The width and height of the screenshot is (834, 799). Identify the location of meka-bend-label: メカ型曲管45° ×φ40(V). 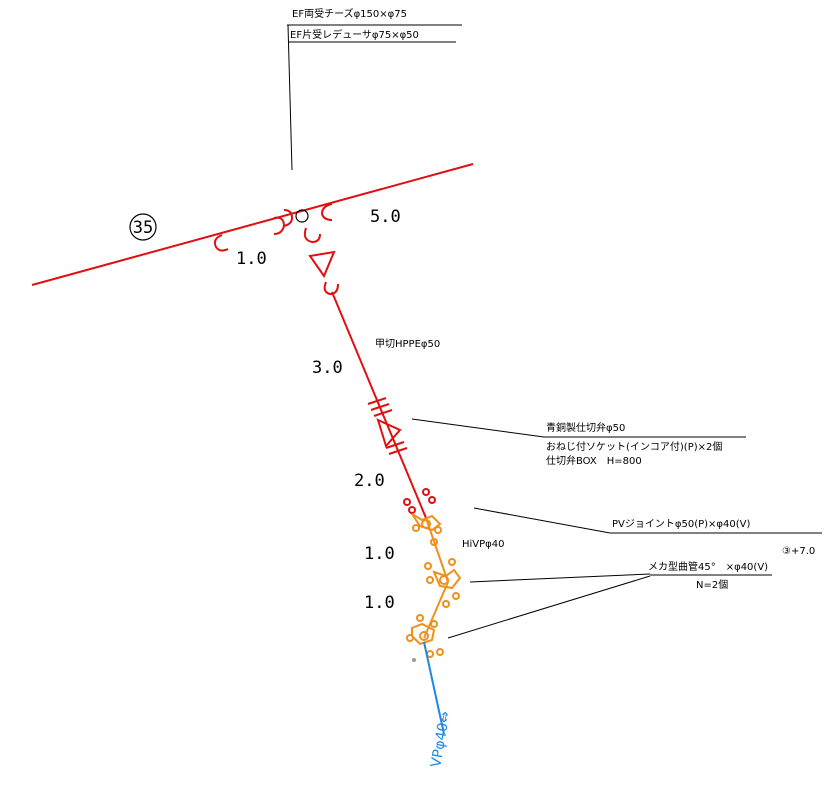
(708, 566).